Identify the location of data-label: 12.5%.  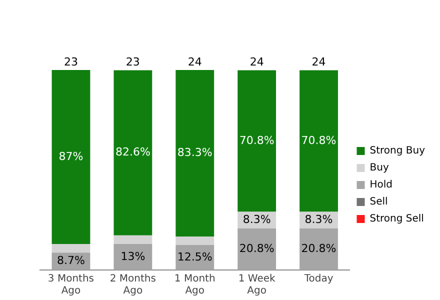
(194, 257).